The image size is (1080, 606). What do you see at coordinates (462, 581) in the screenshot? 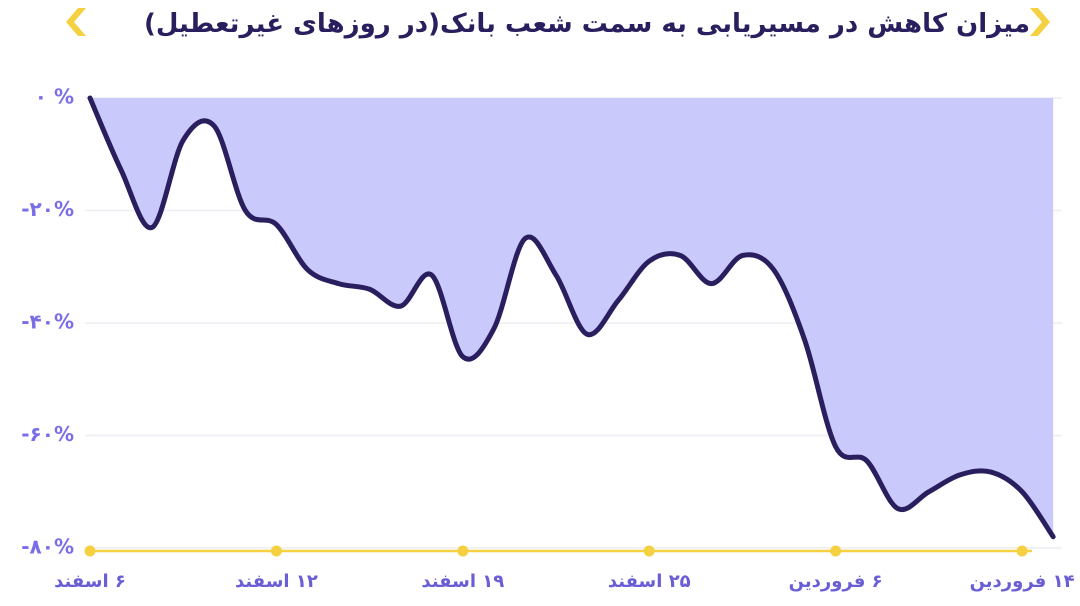
I see `x-tick-label: ۱۹ اسفند` at bounding box center [462, 581].